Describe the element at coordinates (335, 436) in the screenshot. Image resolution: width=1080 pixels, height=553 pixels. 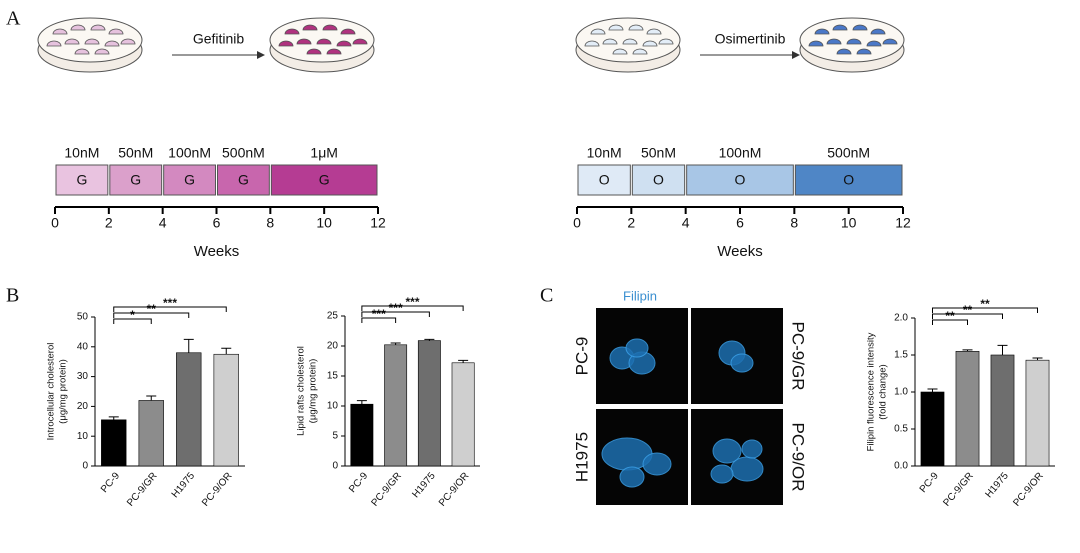
I see `y-tick-label: 5` at that location.